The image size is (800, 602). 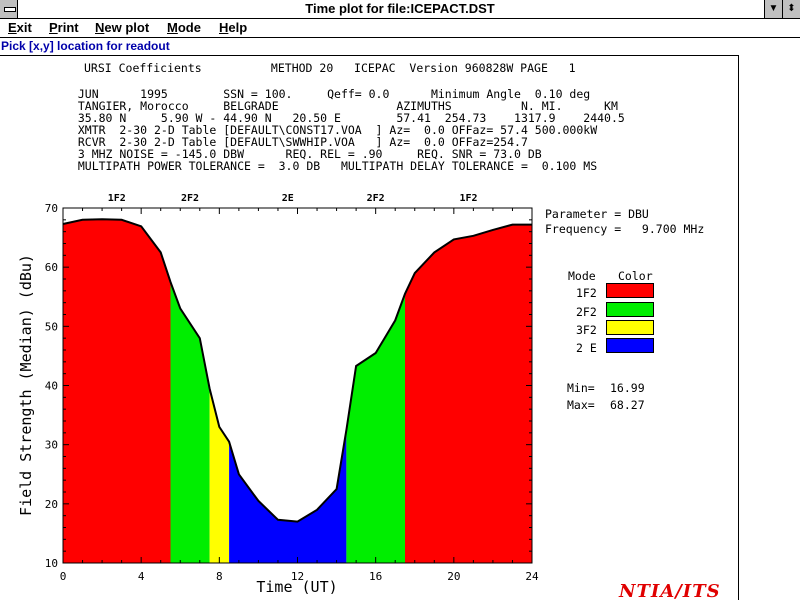 I want to click on minimize-button: ▼, so click(x=773, y=9).